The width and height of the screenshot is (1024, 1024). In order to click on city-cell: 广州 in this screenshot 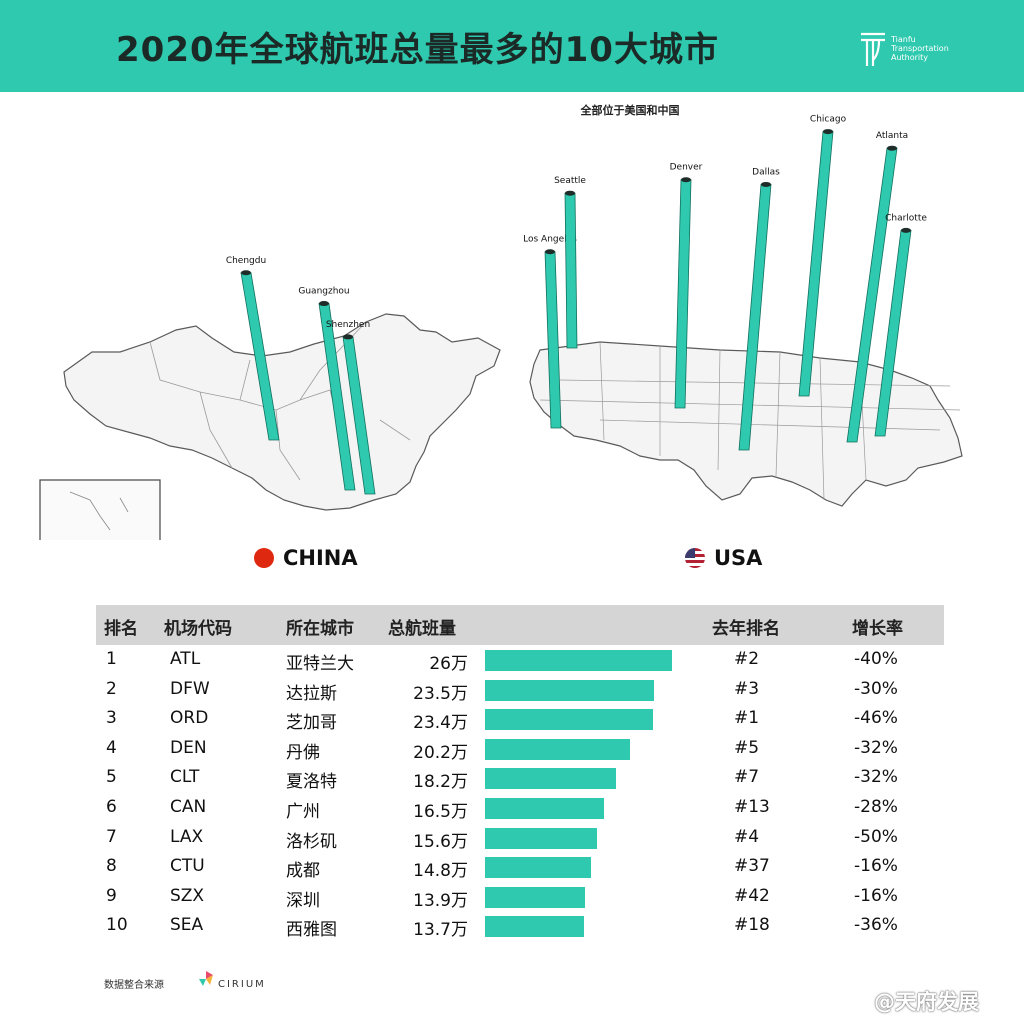, I will do `click(303, 811)`.